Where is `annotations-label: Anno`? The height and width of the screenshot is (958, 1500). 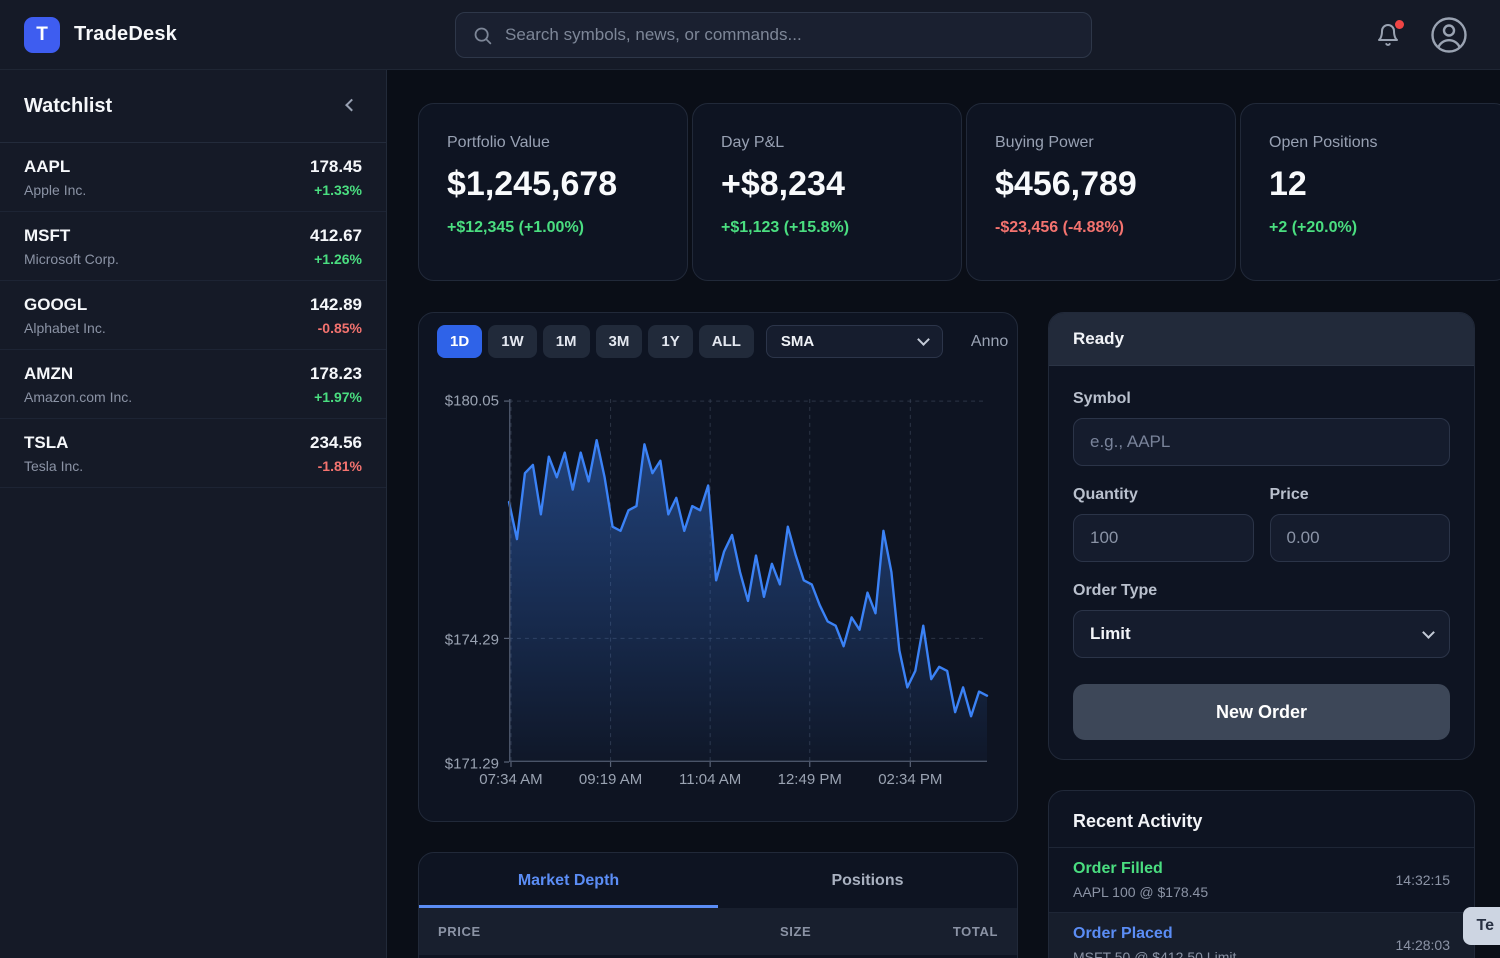 annotations-label: Anno is located at coordinates (989, 341).